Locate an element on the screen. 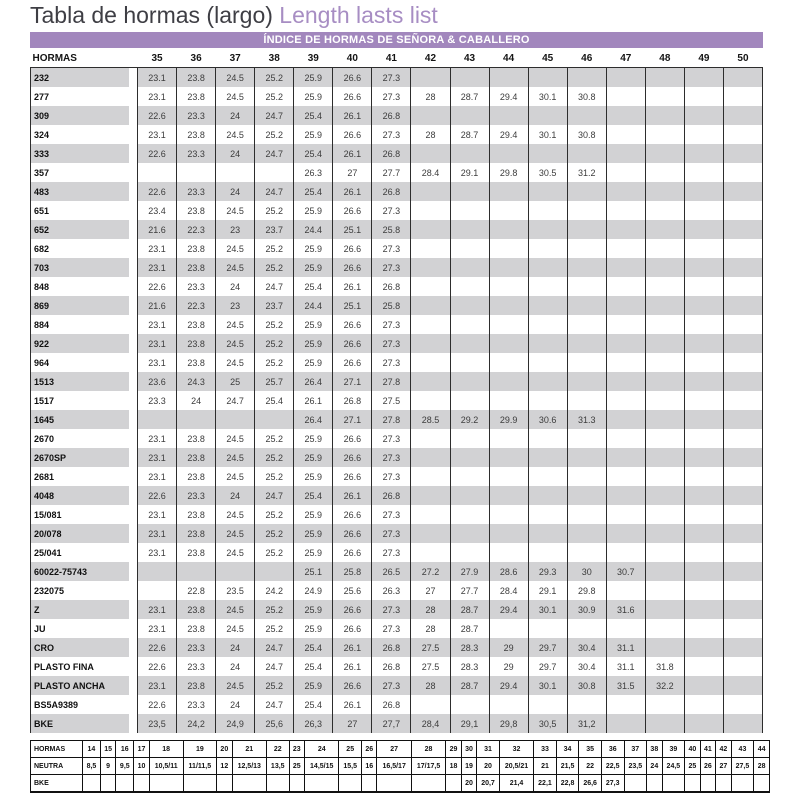  conversion-col-header-35: 35 is located at coordinates (590, 749).